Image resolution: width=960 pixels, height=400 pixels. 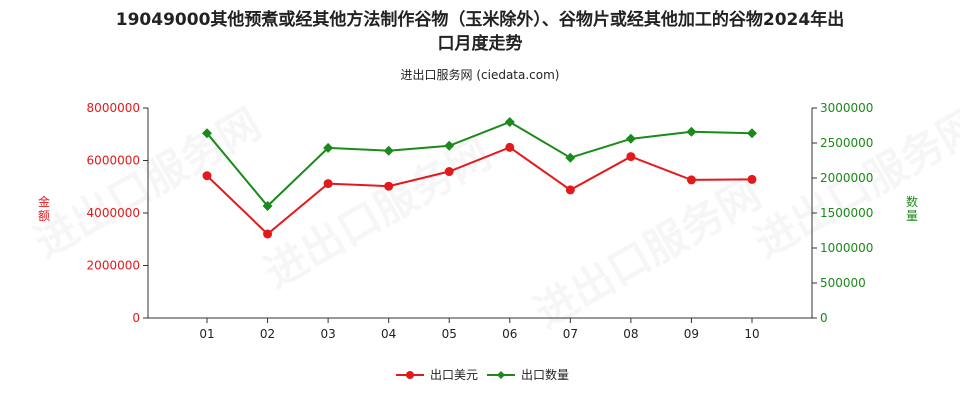 I want to click on x-tick-label: 02, so click(x=267, y=334).